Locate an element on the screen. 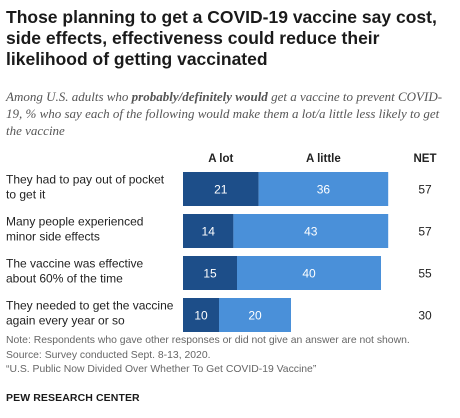  net-value: 55 is located at coordinates (425, 274).